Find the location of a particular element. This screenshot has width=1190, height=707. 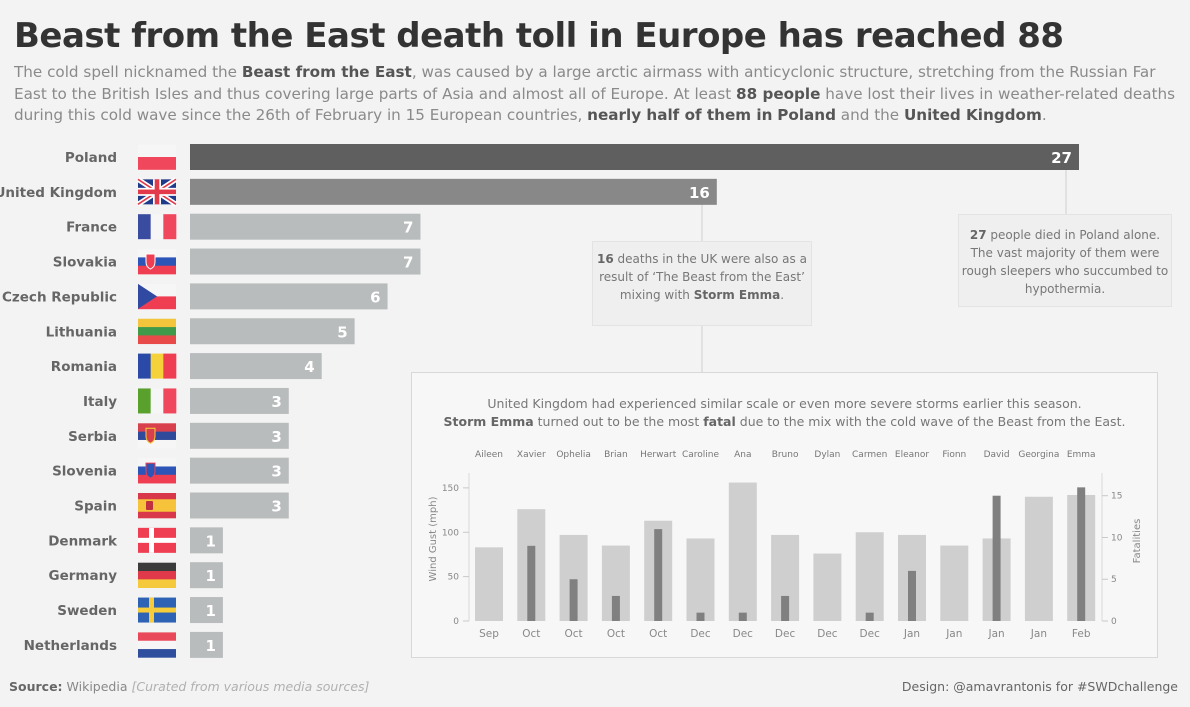

storm-month-caroline: Dec is located at coordinates (700, 634).